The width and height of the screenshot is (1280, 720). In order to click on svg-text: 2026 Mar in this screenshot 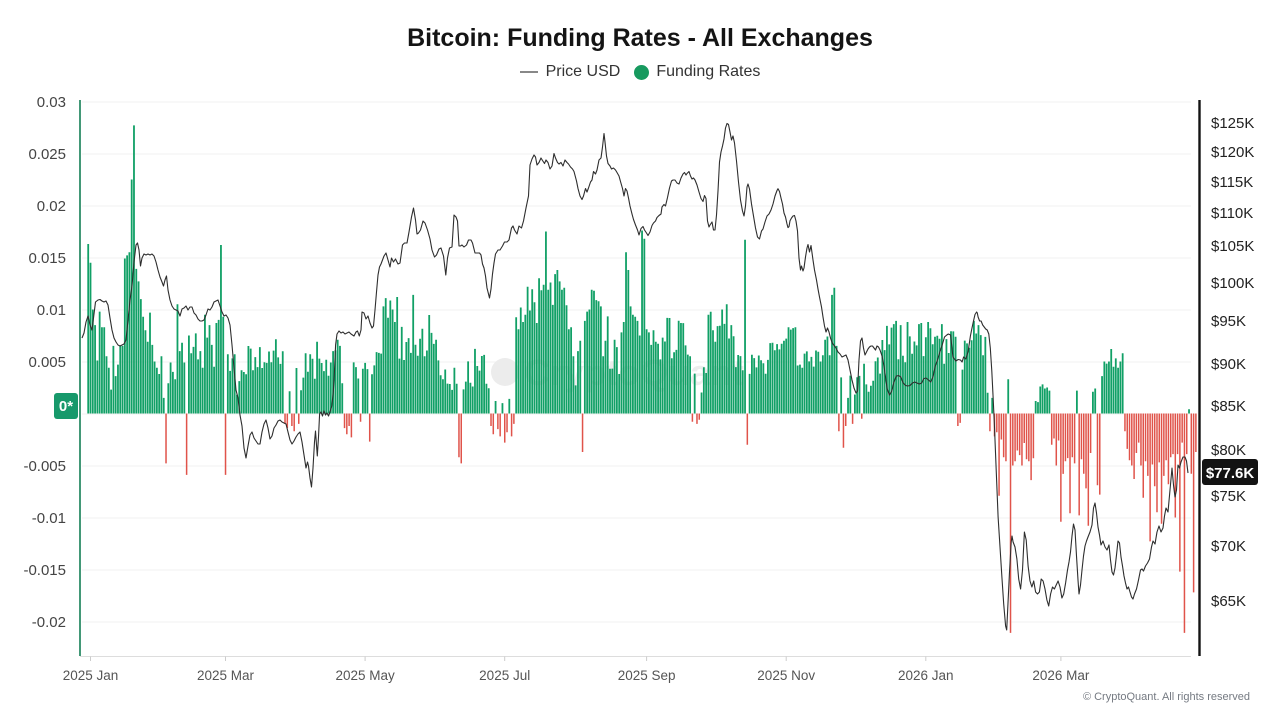, I will do `click(1061, 675)`.